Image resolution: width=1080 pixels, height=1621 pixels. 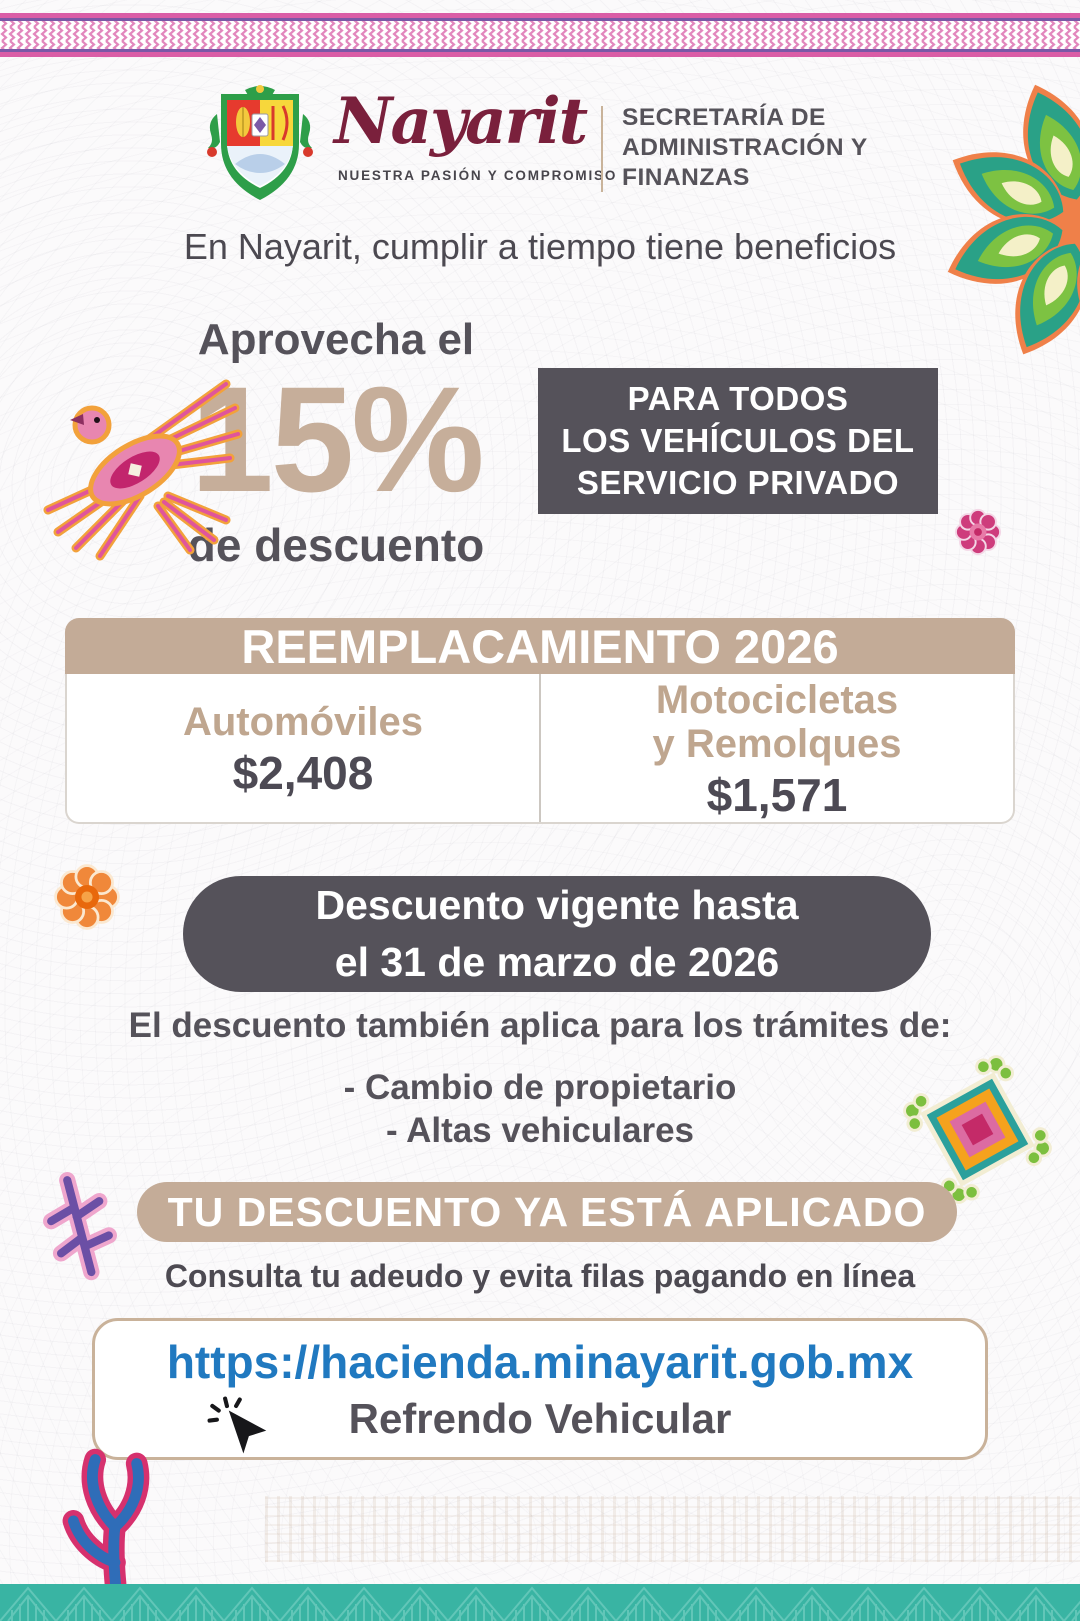 I want to click on click-cursor-icon, so click(x=237, y=1425).